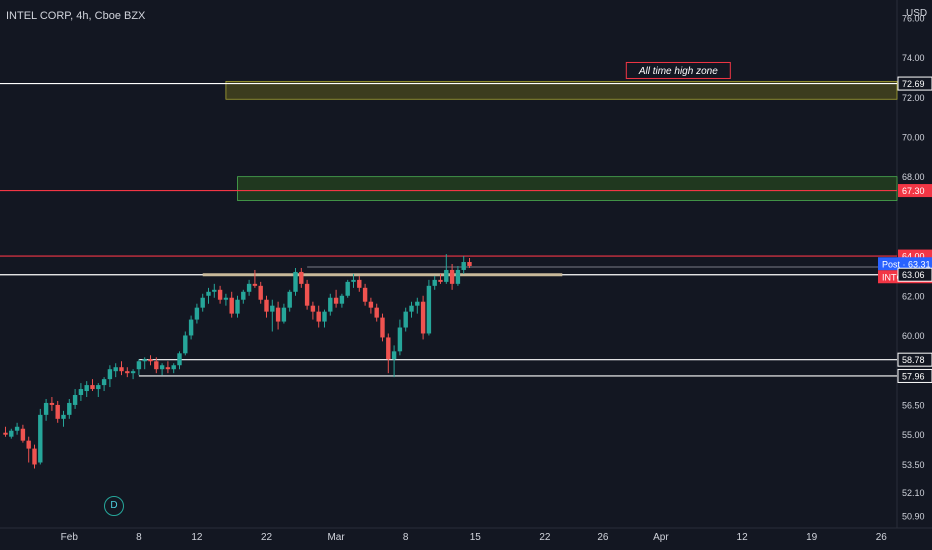 Image resolution: width=932 pixels, height=550 pixels. What do you see at coordinates (913, 517) in the screenshot?
I see `y-tick-label: 50.90` at bounding box center [913, 517].